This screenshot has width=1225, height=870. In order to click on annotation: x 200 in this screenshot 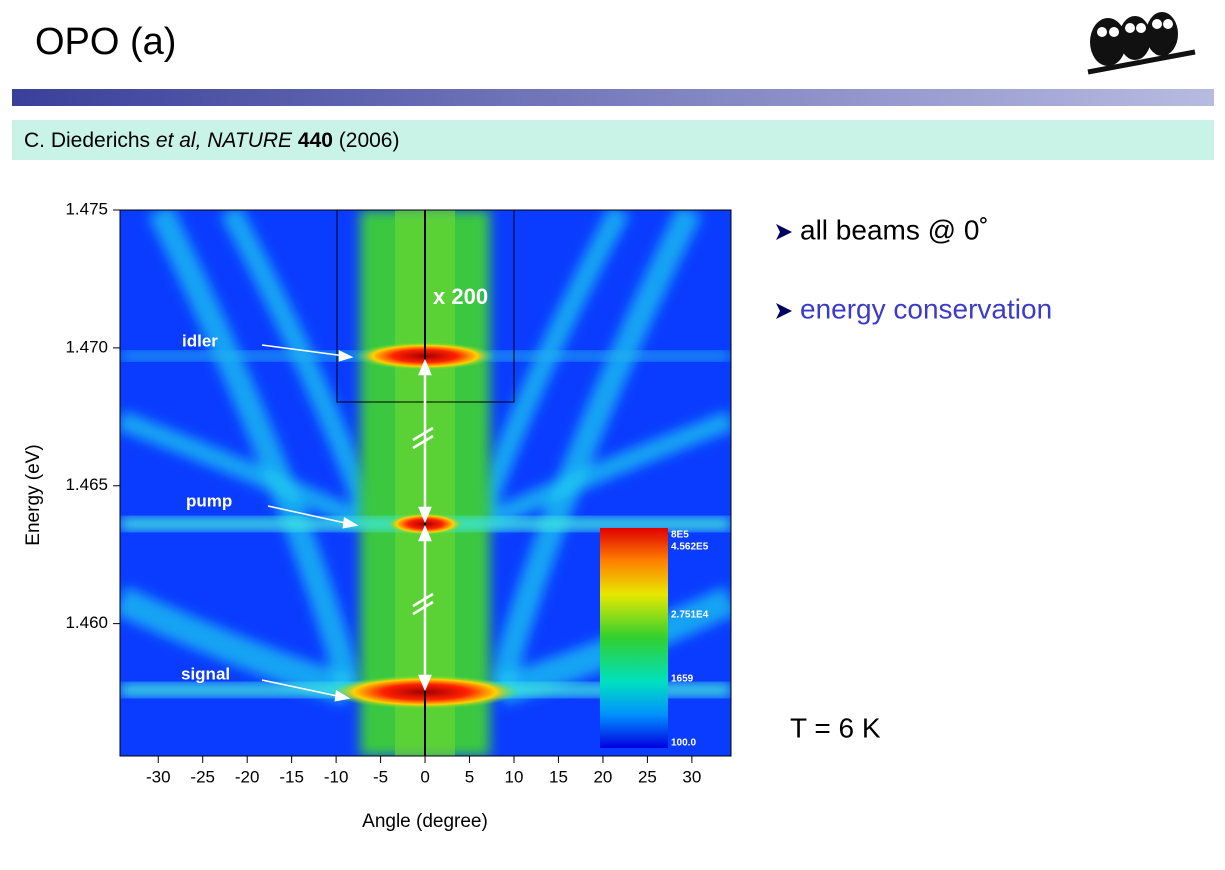, I will do `click(460, 296)`.